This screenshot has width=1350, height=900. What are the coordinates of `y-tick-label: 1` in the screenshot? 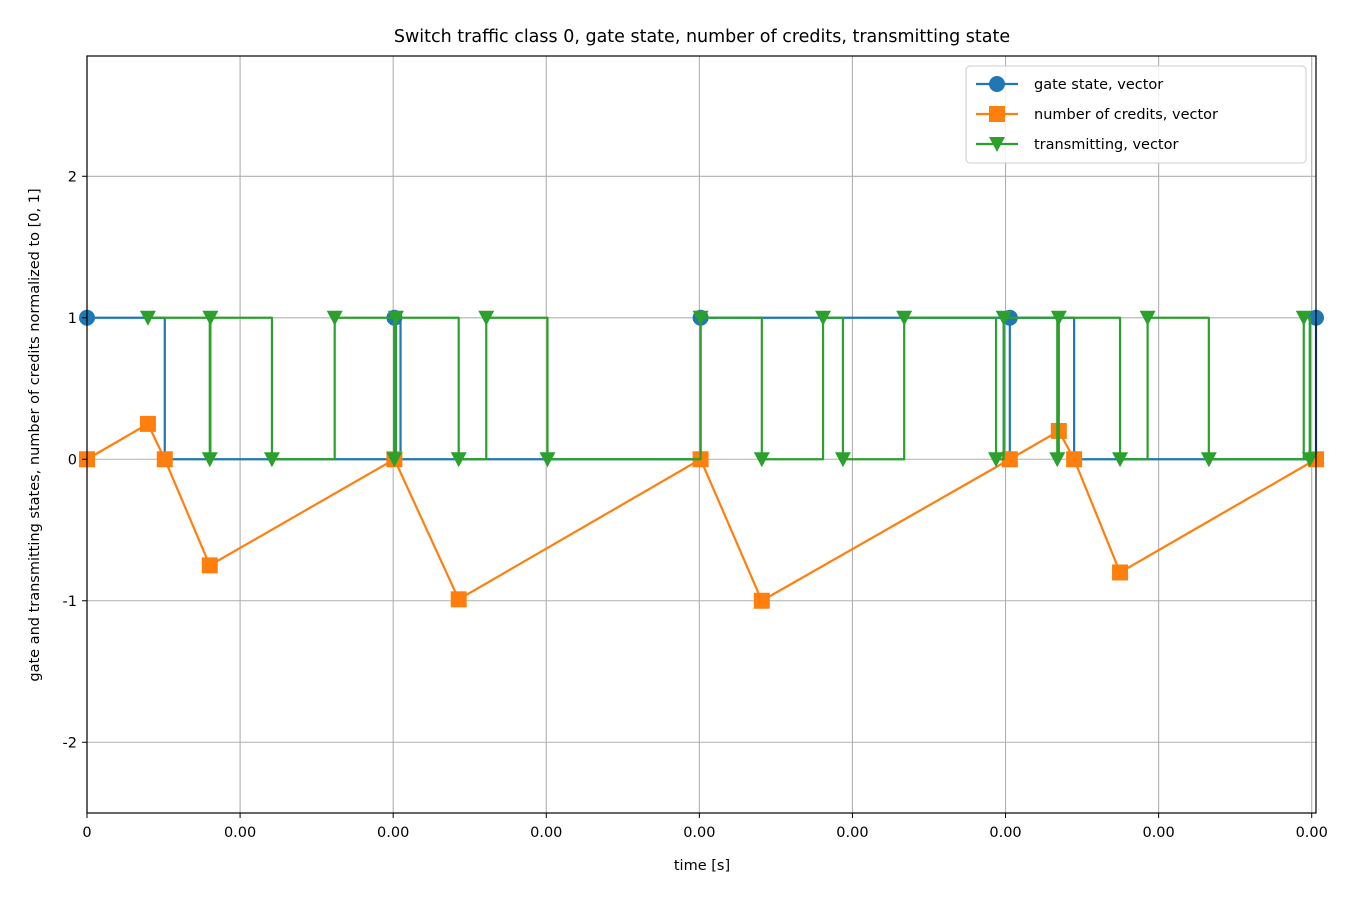 It's located at (72, 319).